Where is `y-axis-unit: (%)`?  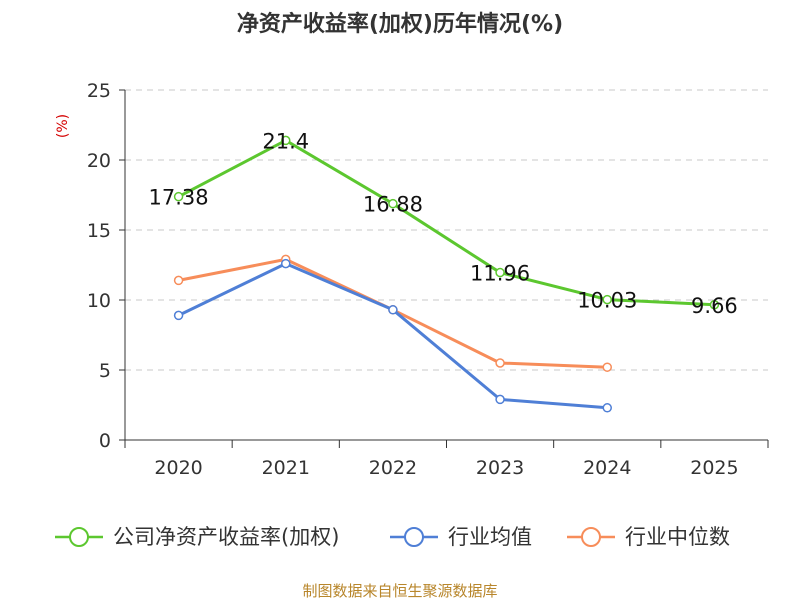 y-axis-unit: (%) is located at coordinates (63, 126).